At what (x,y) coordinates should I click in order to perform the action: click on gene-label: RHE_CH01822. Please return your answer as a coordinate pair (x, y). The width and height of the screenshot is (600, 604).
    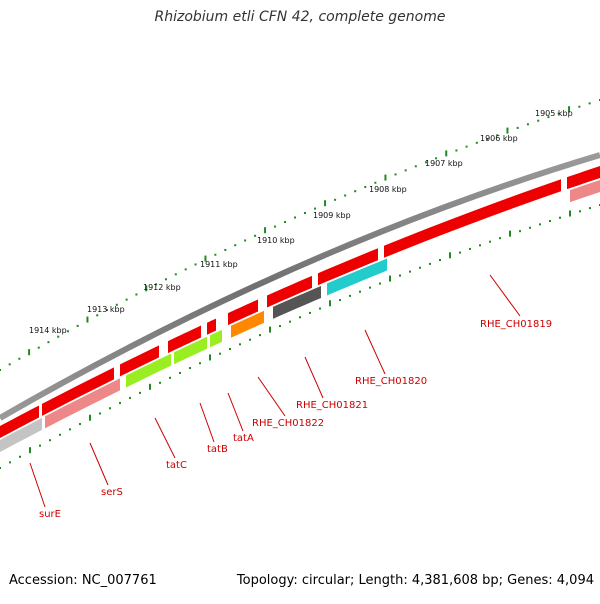
    Looking at the image, I should click on (288, 423).